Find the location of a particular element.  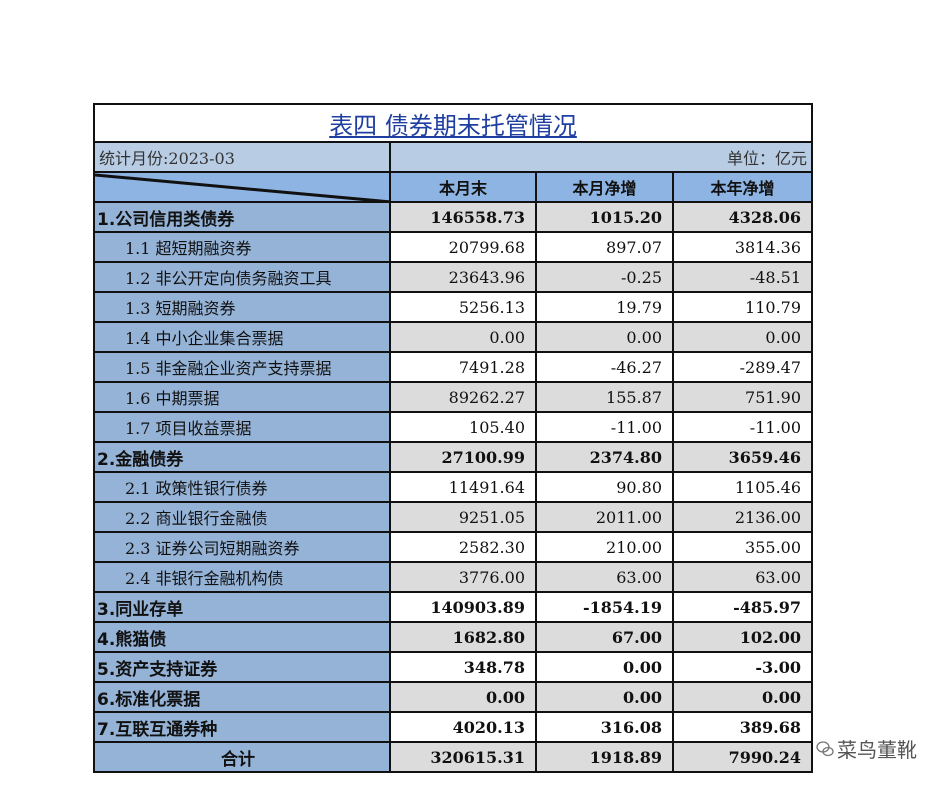

value-cell: -289.47 is located at coordinates (742, 367).